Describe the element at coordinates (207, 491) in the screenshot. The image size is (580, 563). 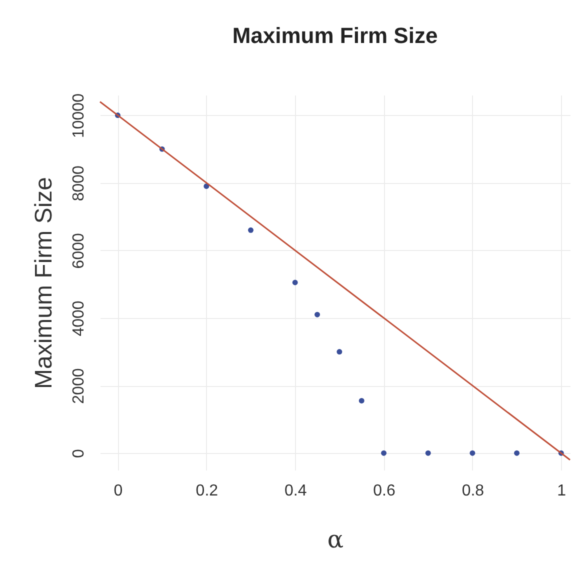
I see `x-tick-label: 0.2` at that location.